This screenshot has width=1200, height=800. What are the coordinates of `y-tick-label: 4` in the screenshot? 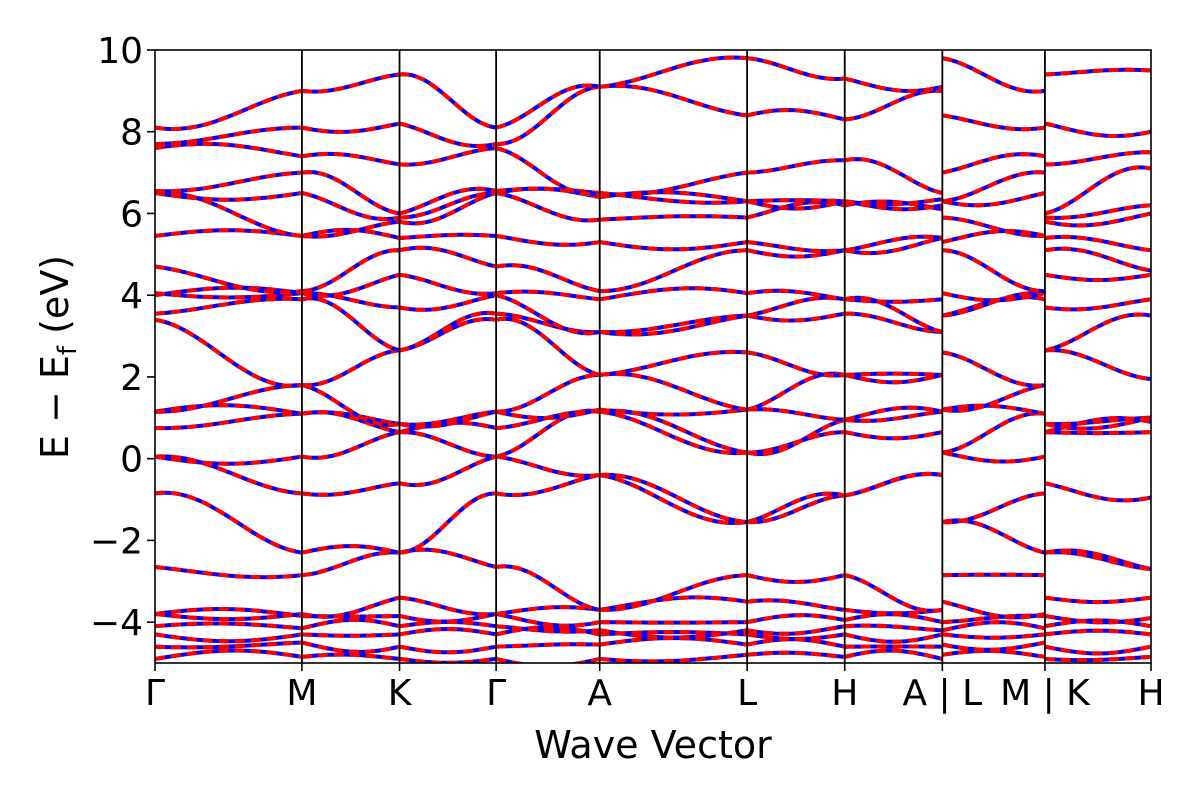 It's located at (131, 296).